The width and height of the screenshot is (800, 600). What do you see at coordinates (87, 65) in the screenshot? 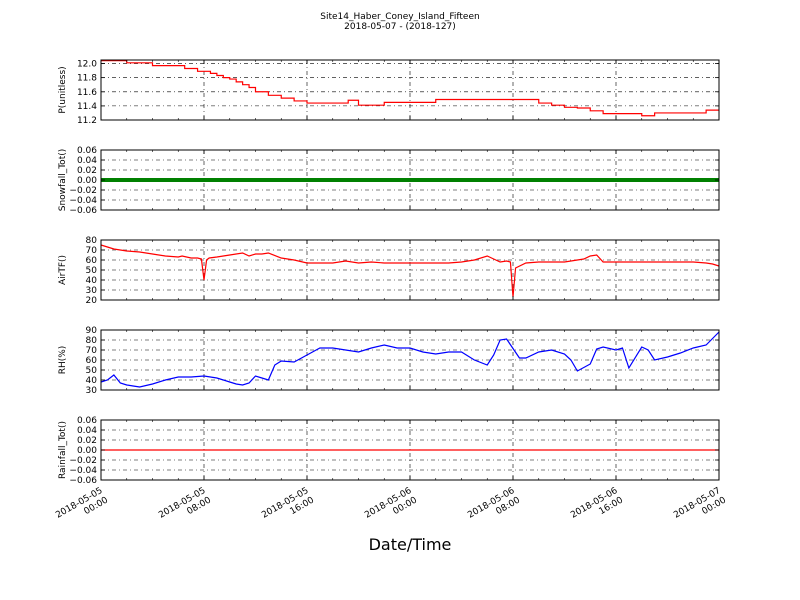
I see `y-tick-label: 12.0` at bounding box center [87, 65].